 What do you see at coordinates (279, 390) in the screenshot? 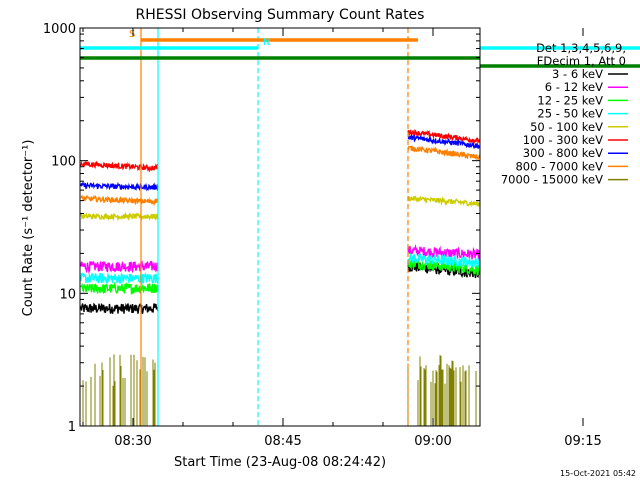
I see `series-line-7000-15000-kev` at bounding box center [279, 390].